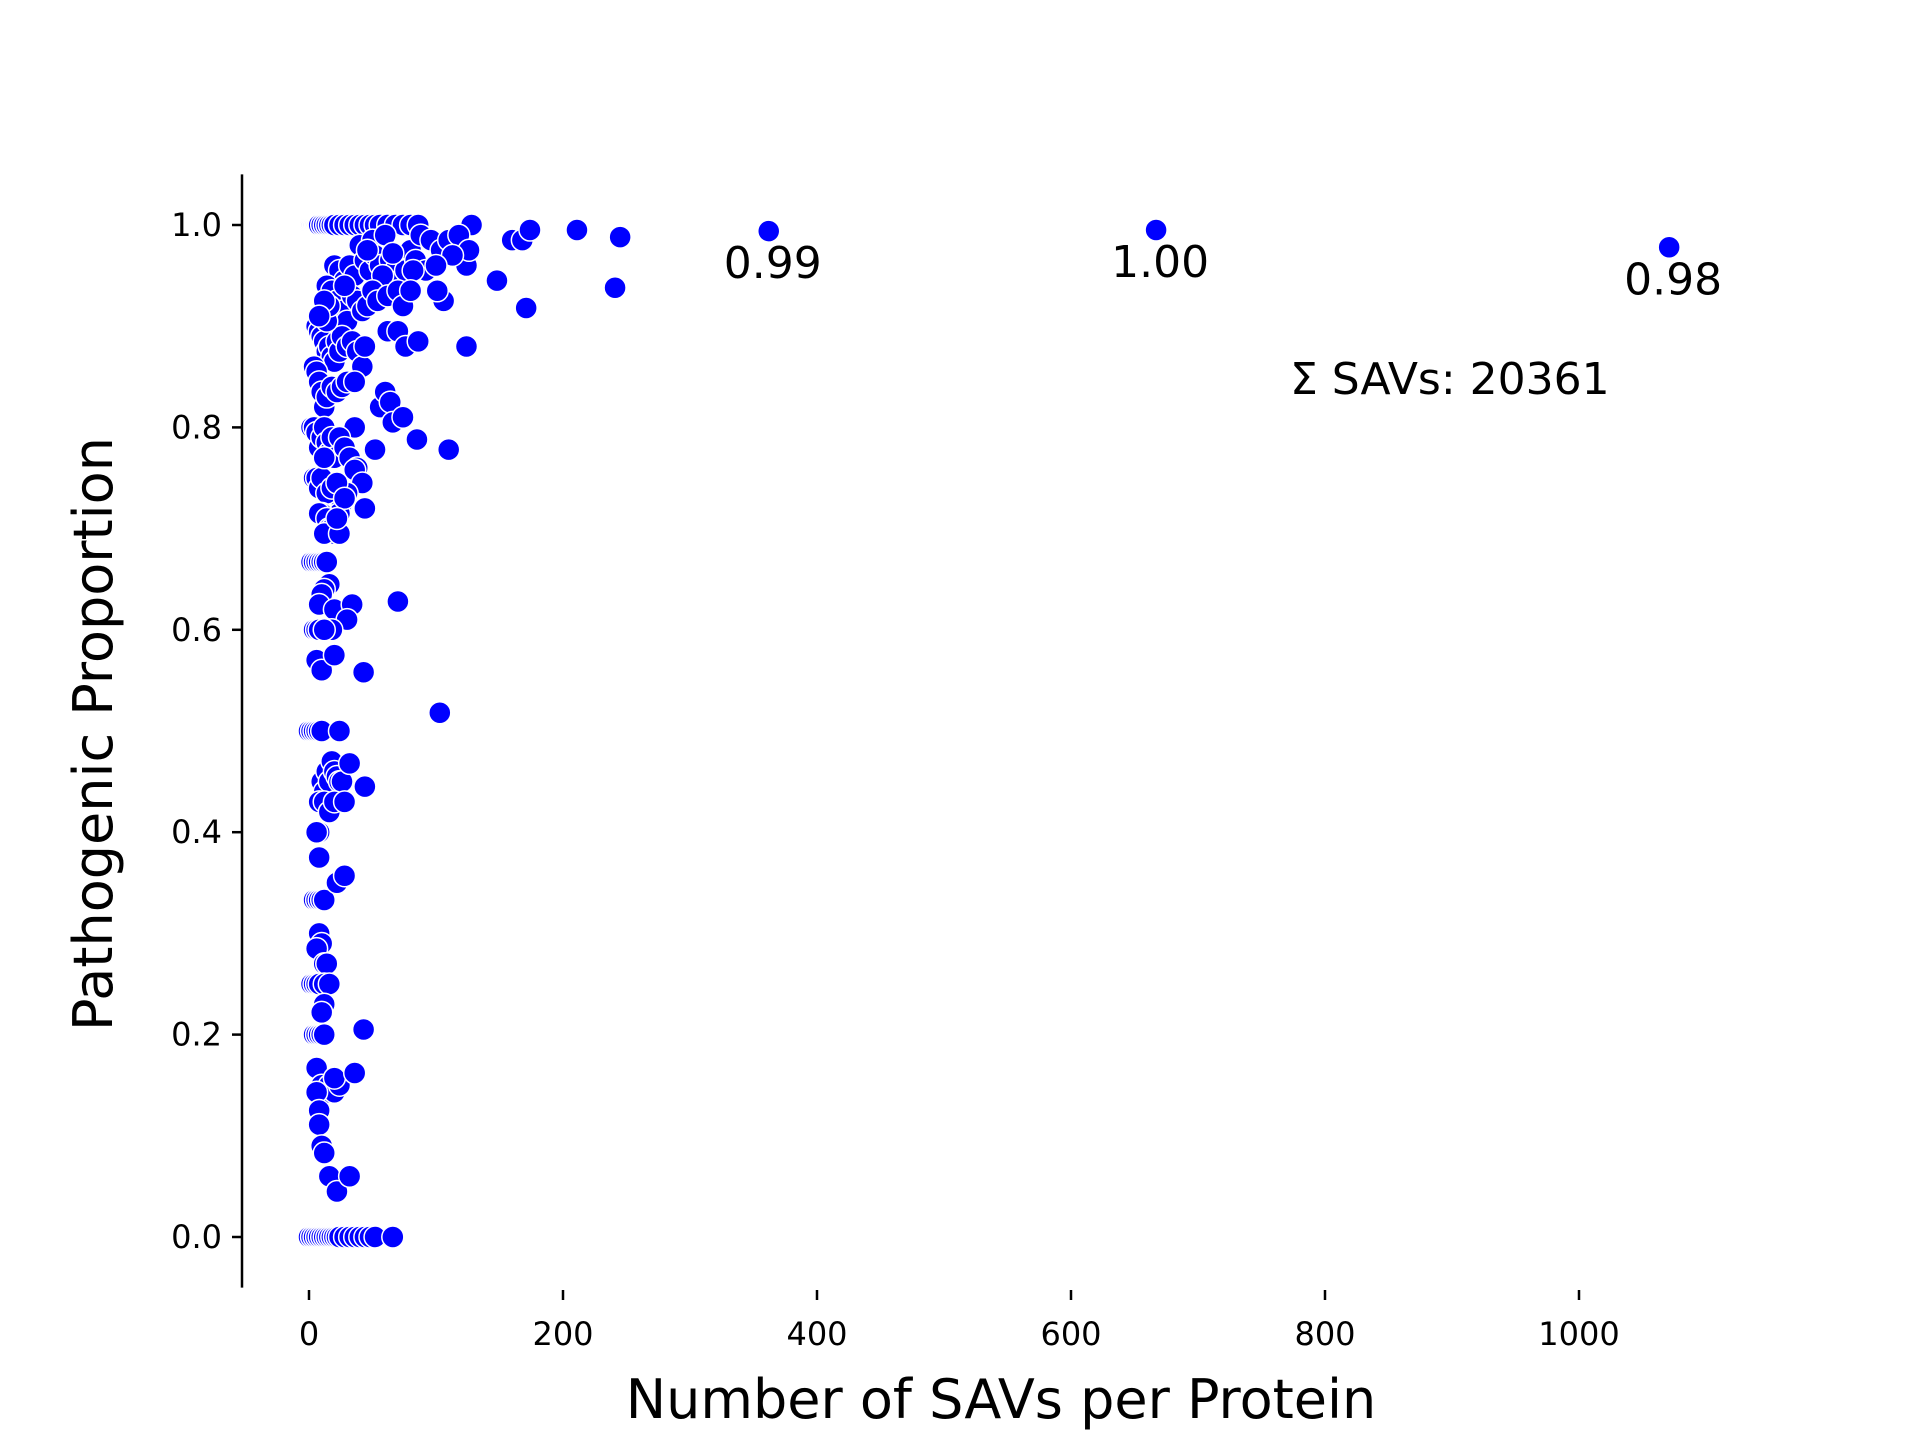 This screenshot has width=1920, height=1440. Describe the element at coordinates (562, 1334) in the screenshot. I see `x-tick-label: 200` at that location.